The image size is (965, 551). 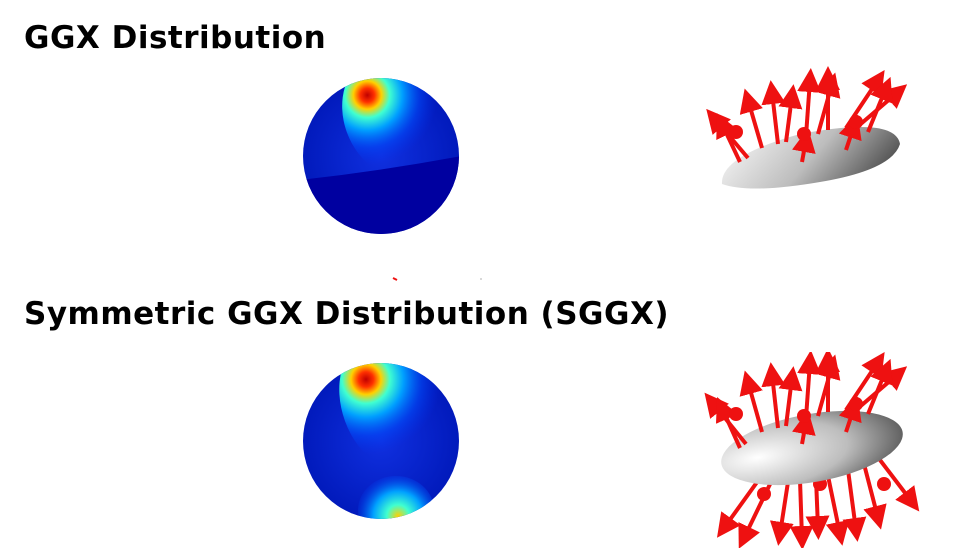 What do you see at coordinates (381, 441) in the screenshot?
I see `sggx-sphere` at bounding box center [381, 441].